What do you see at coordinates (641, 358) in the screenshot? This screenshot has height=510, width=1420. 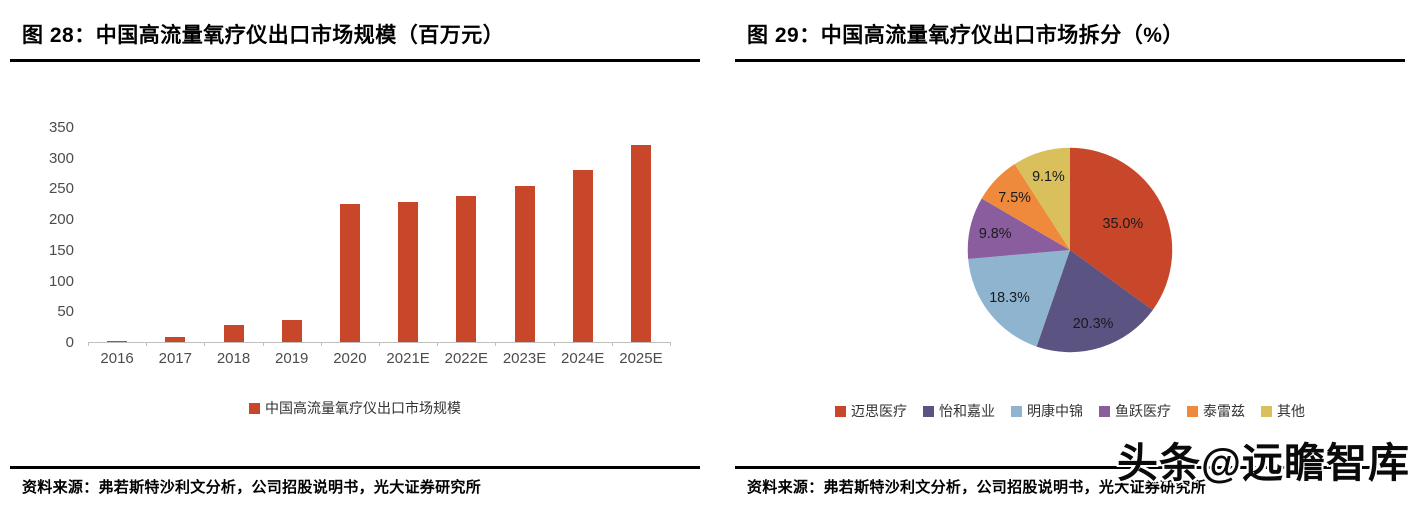 I see `x-category-label: 2025E` at bounding box center [641, 358].